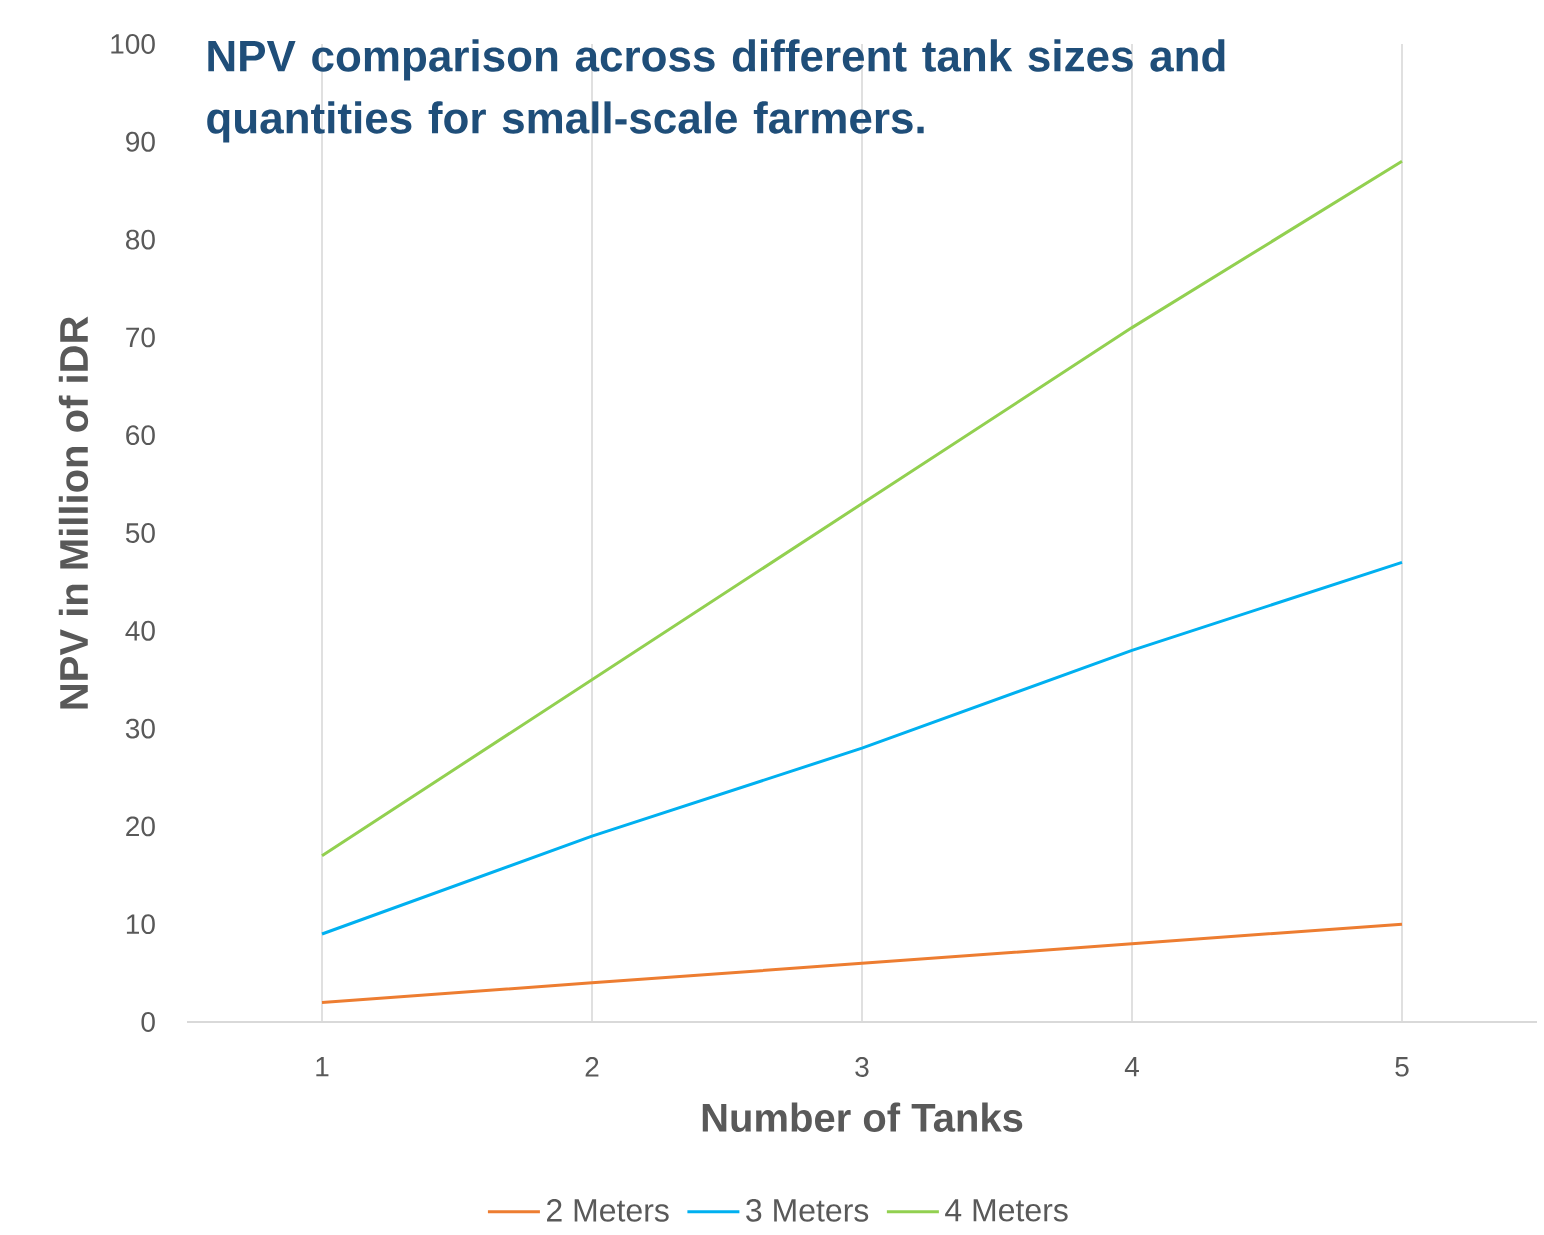 This screenshot has height=1235, width=1544. What do you see at coordinates (1131, 1067) in the screenshot?
I see `x-tick-label: 4` at bounding box center [1131, 1067].